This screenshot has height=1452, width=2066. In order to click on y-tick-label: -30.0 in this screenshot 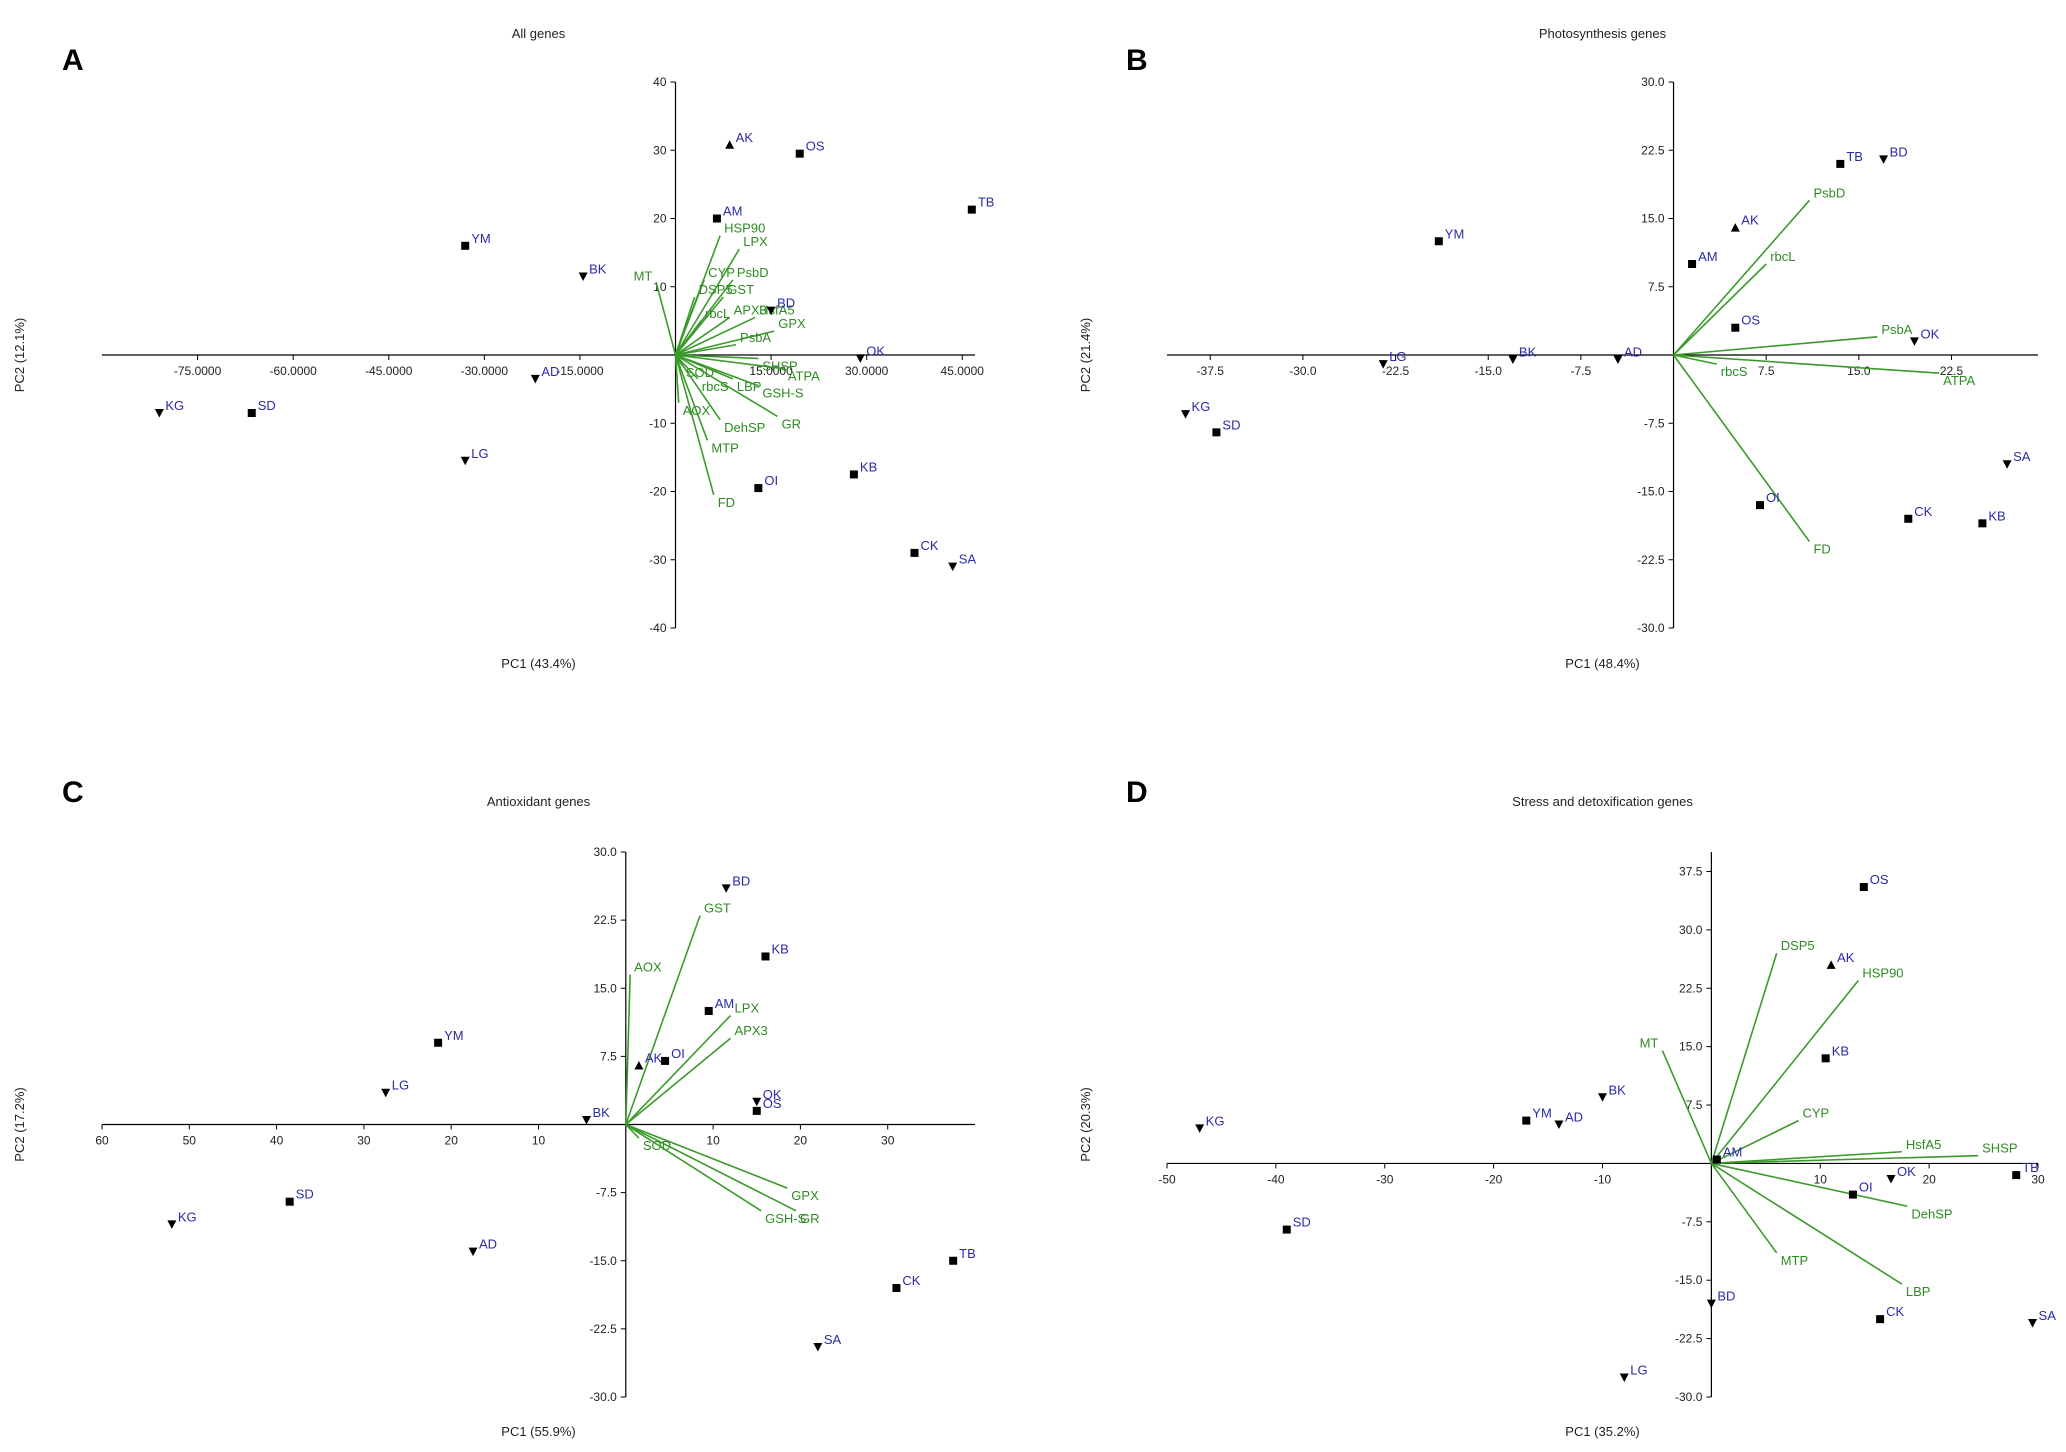, I will do `click(603, 1397)`.